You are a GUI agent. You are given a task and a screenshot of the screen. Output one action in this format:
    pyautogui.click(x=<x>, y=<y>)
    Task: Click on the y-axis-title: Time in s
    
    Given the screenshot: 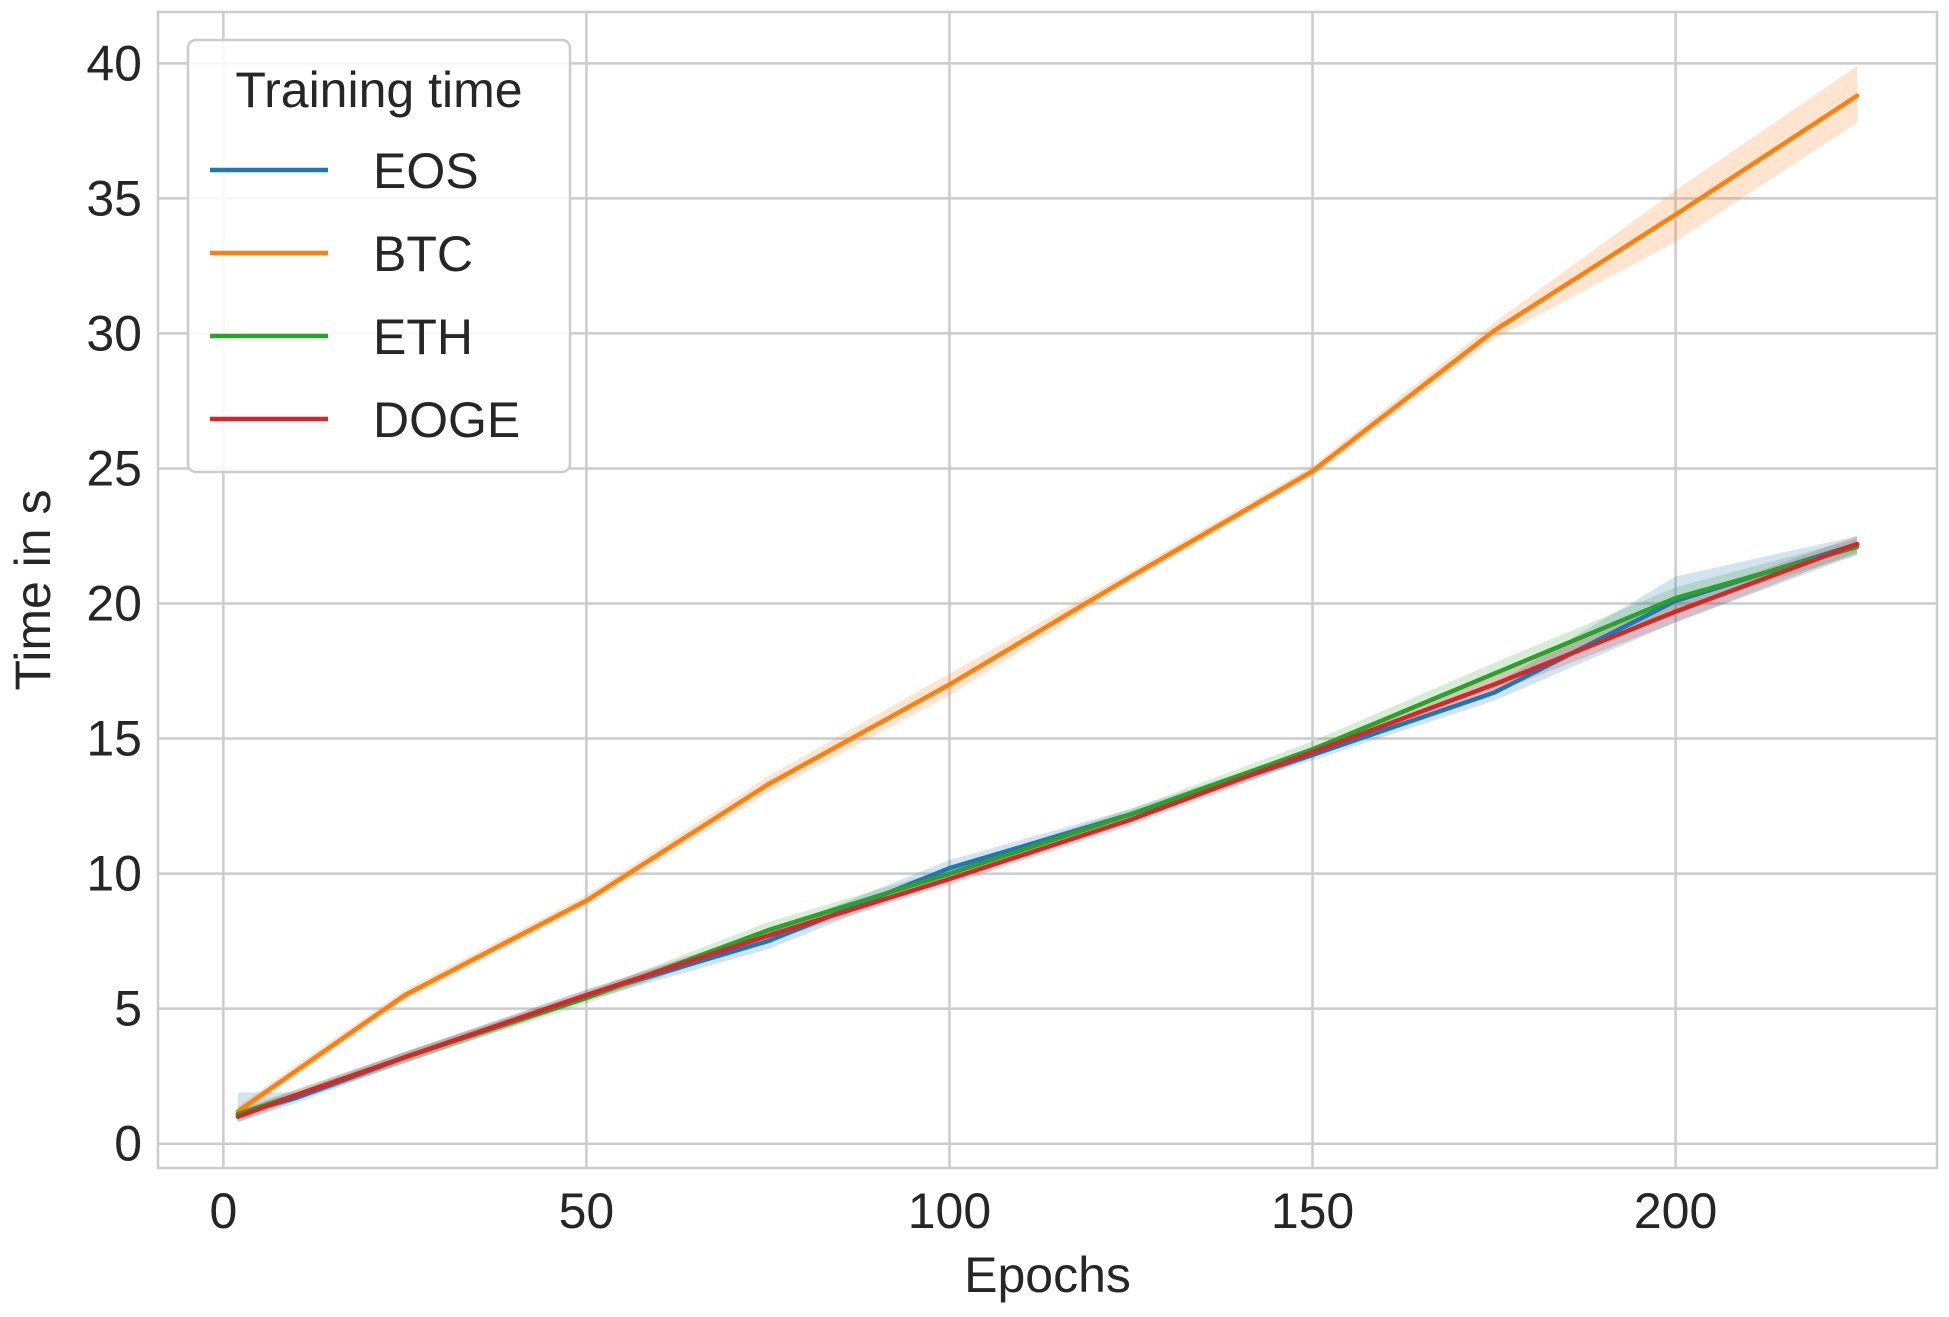 What is the action you would take?
    pyautogui.click(x=33, y=590)
    